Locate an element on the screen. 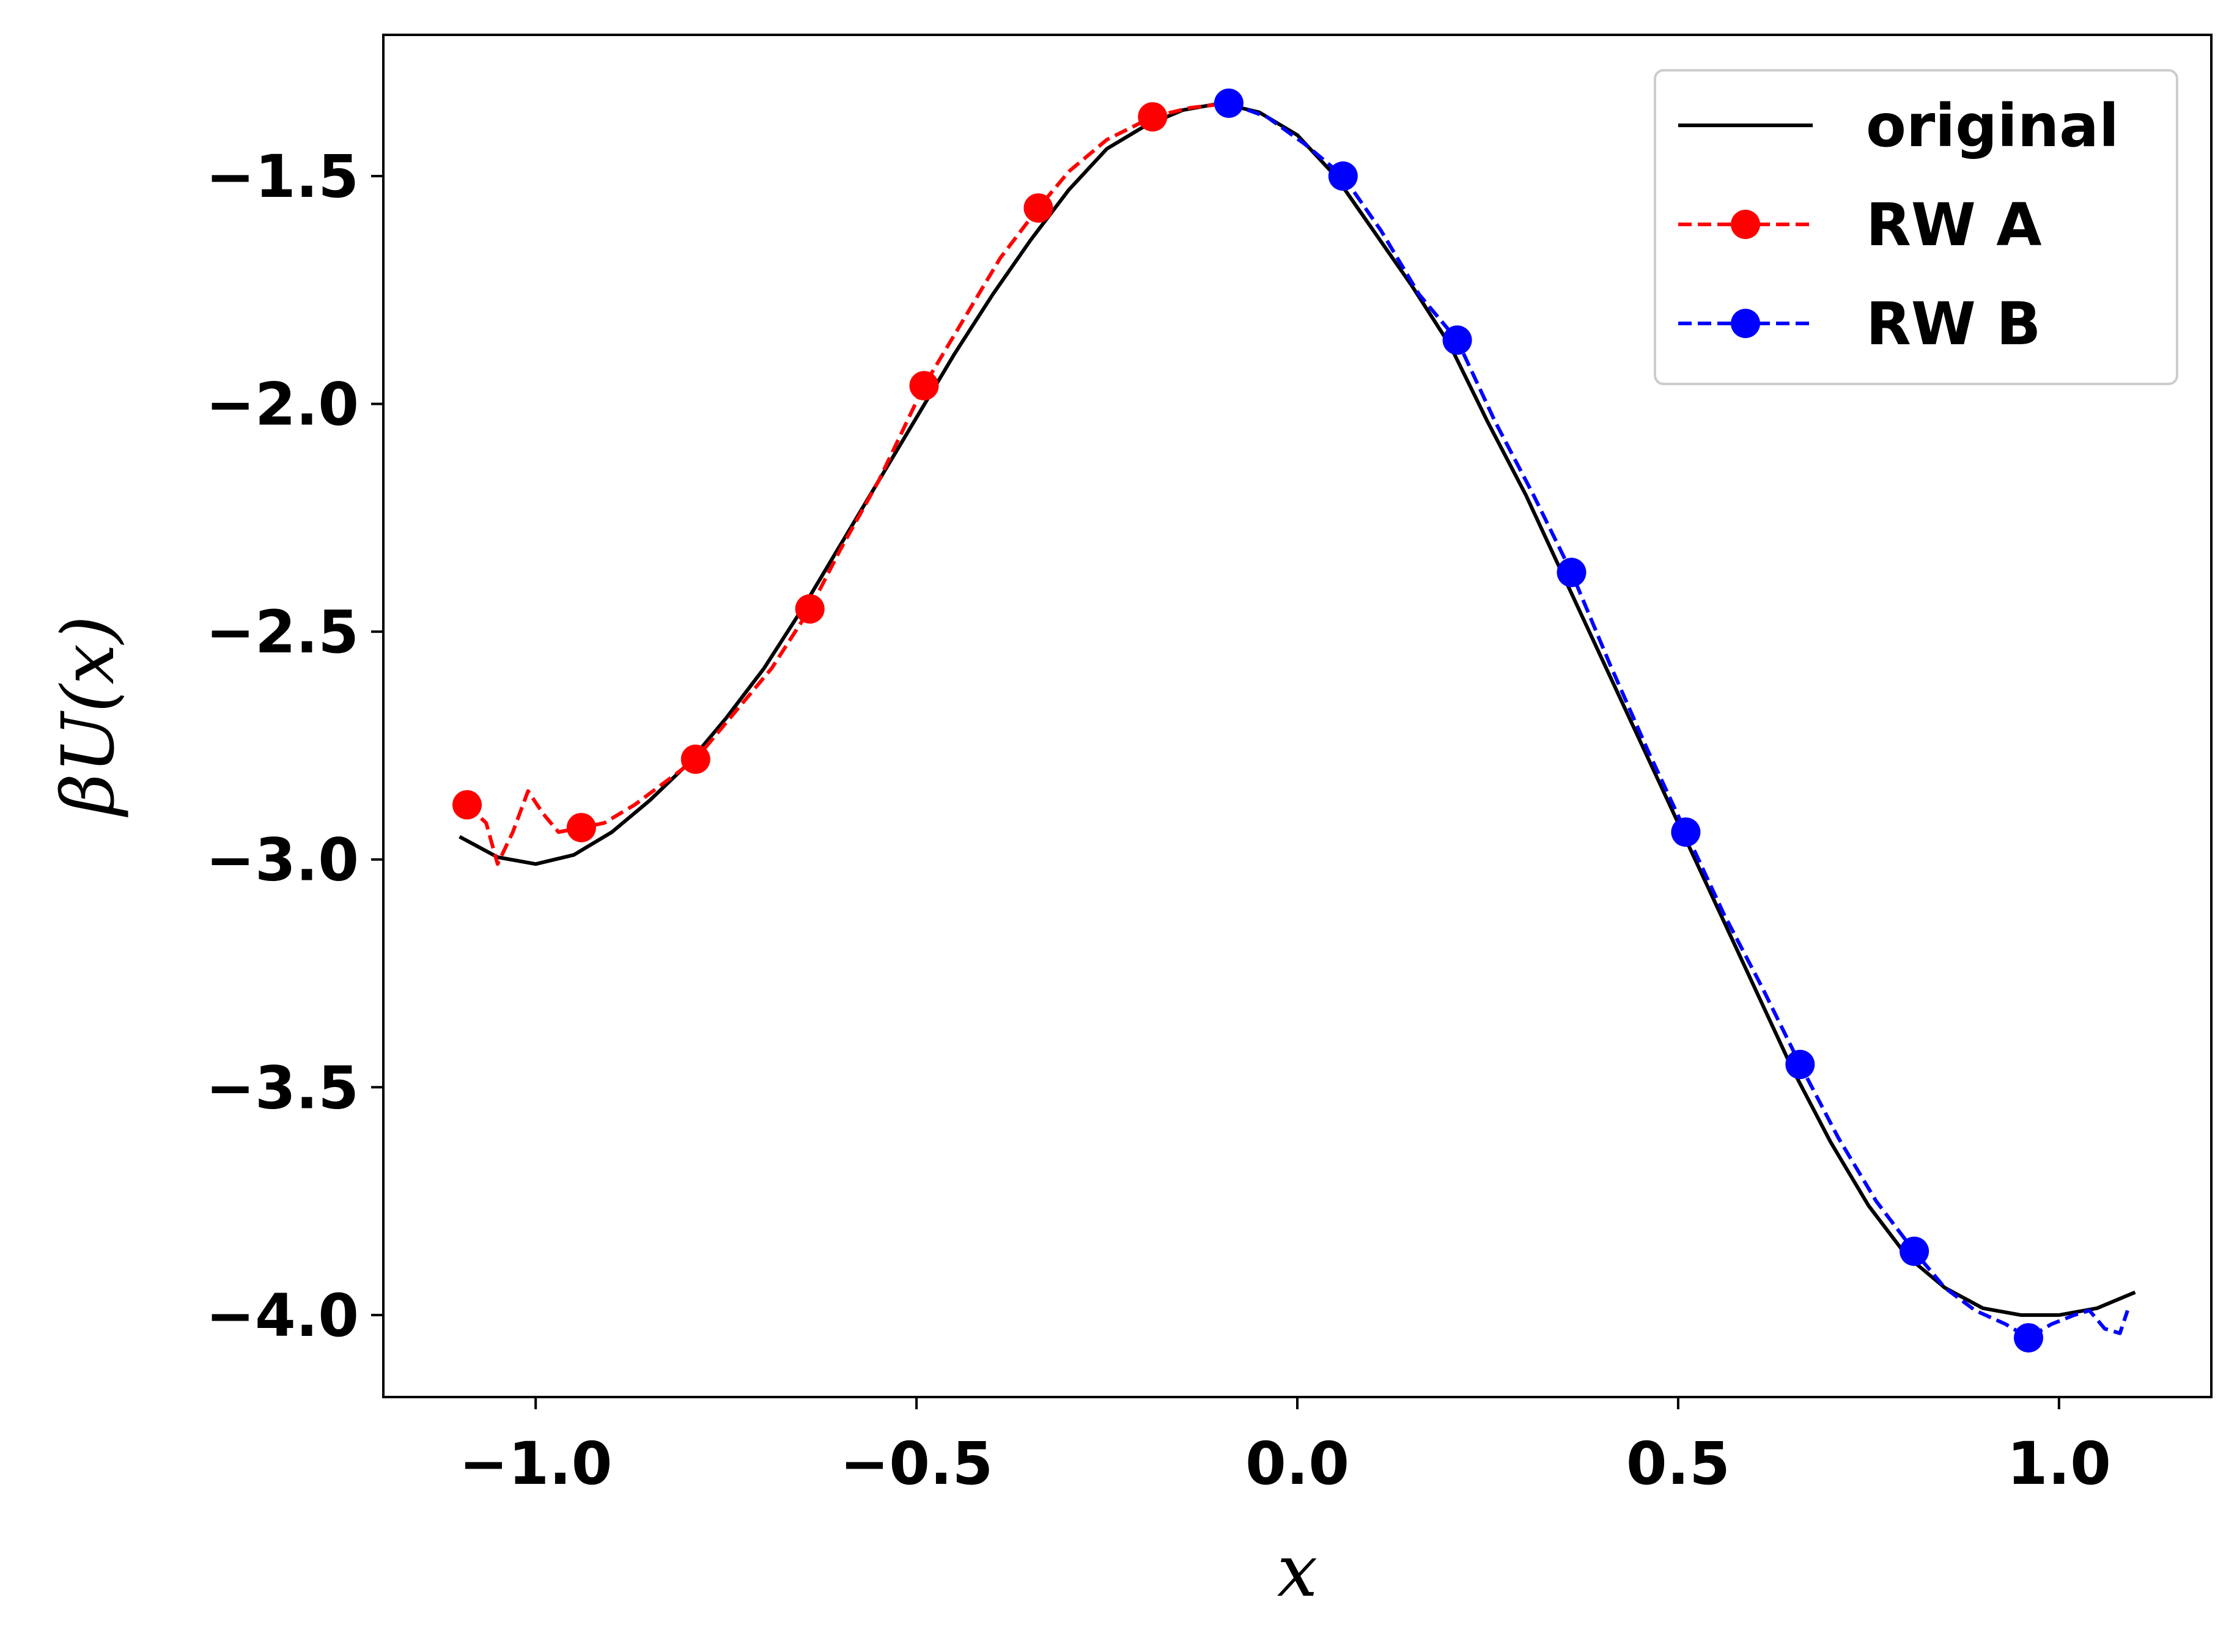  x-tick-label: 0.5 is located at coordinates (1678, 1463).